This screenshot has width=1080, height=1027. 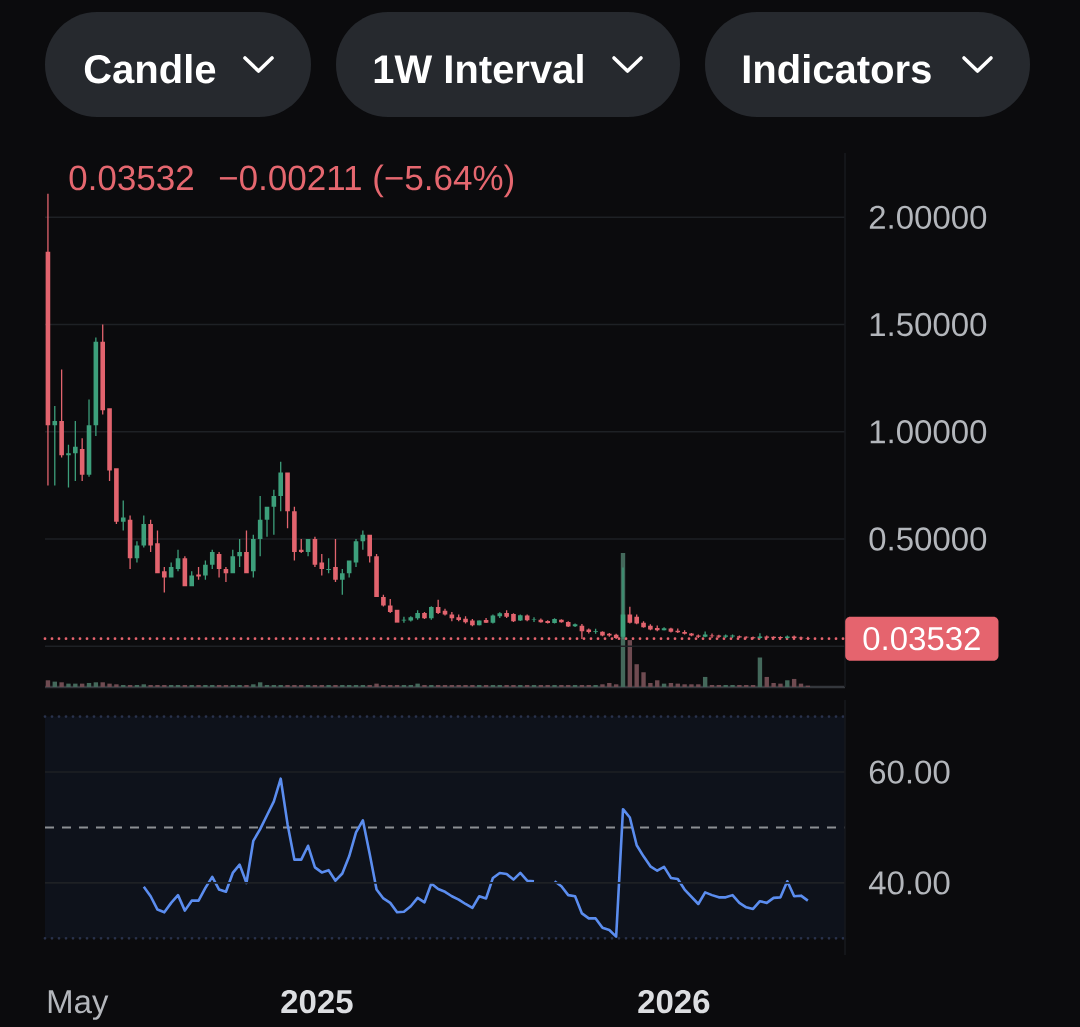 What do you see at coordinates (928, 324) in the screenshot?
I see `y-tick-label: 1.50000` at bounding box center [928, 324].